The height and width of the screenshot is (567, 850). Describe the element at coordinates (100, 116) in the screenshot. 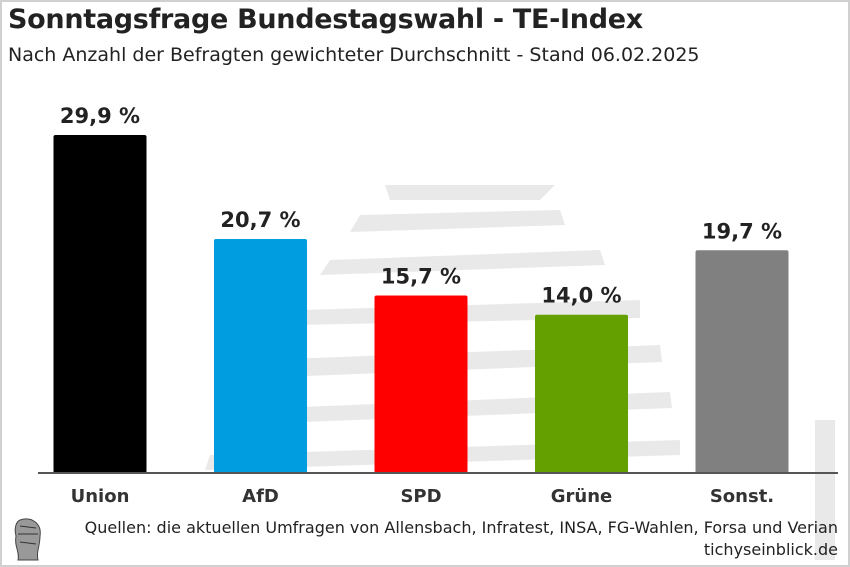

I see `data-label-0: 29,9 %` at that location.